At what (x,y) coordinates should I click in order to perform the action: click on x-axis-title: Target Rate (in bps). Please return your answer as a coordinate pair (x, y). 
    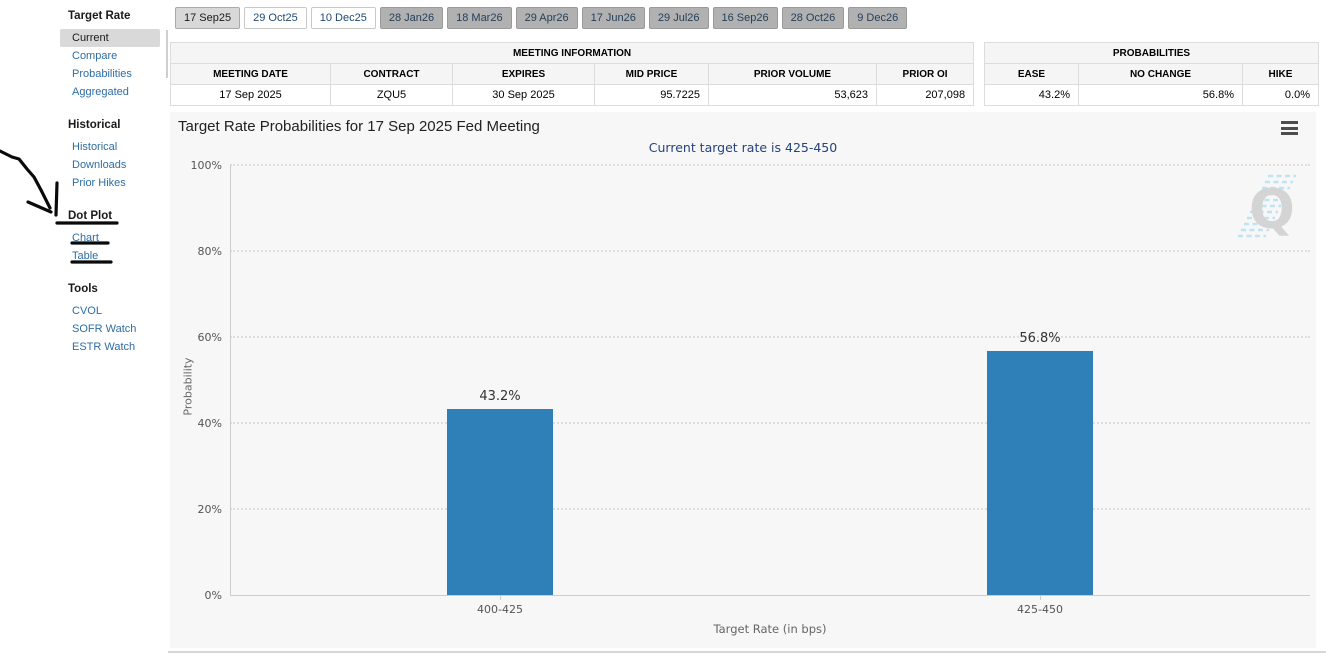
    Looking at the image, I should click on (770, 629).